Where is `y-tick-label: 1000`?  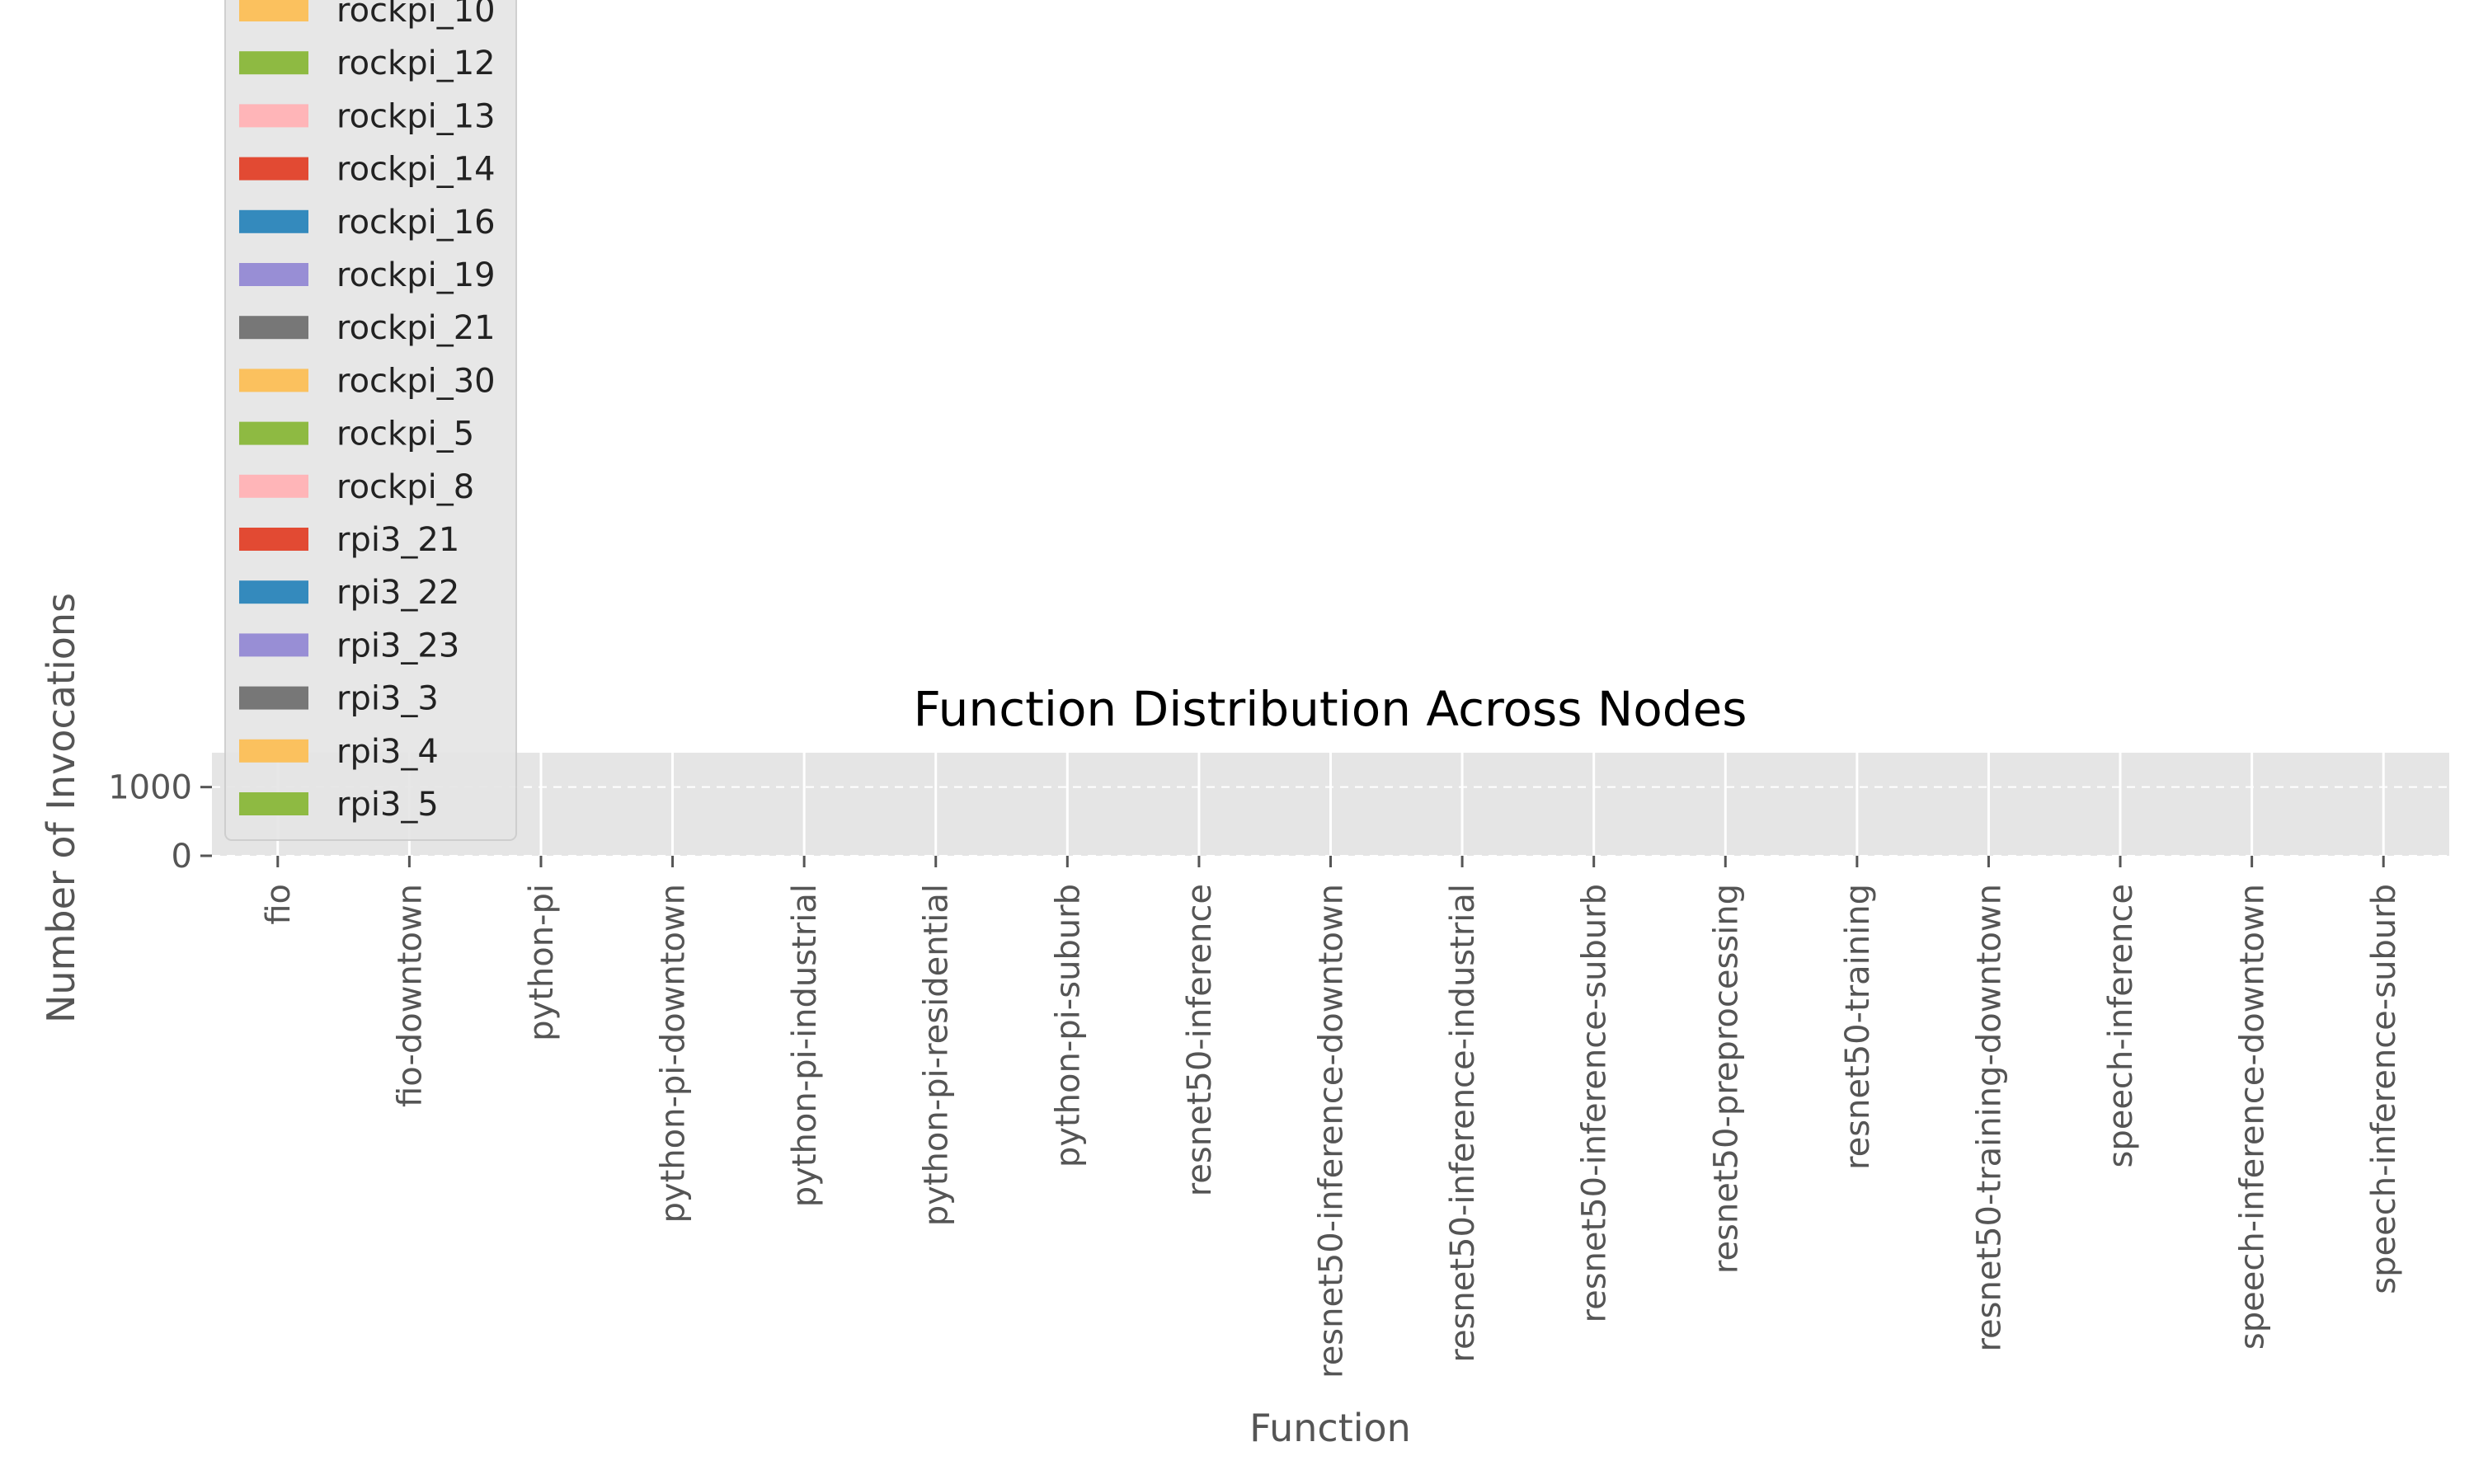
y-tick-label: 1000 is located at coordinates (150, 788).